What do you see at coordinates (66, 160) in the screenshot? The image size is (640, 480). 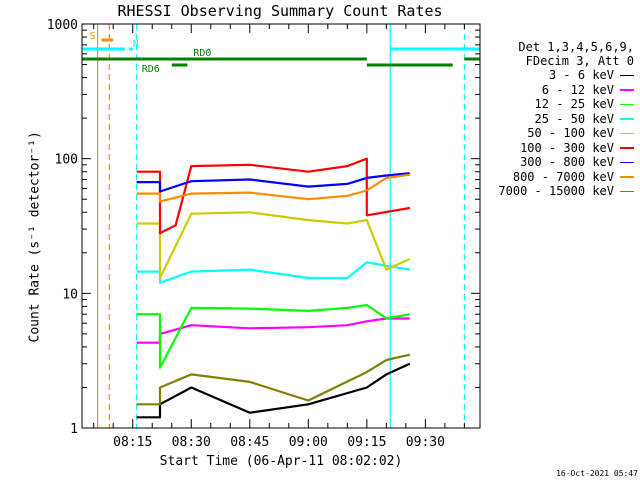 I see `y-tick-label-2: 100` at bounding box center [66, 160].